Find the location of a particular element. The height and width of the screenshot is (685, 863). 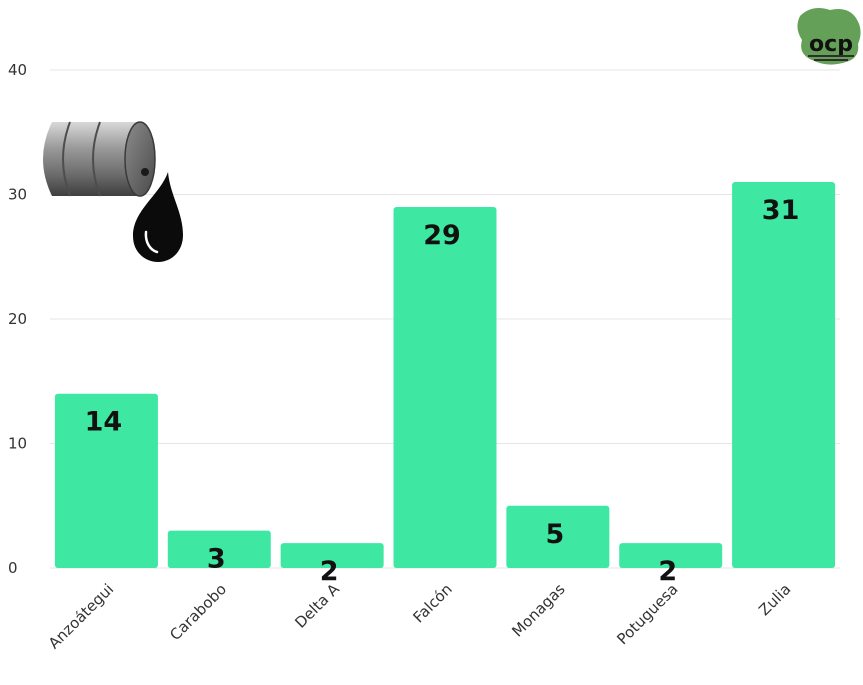

x-tick-label: Anzoátegui is located at coordinates (81, 616).